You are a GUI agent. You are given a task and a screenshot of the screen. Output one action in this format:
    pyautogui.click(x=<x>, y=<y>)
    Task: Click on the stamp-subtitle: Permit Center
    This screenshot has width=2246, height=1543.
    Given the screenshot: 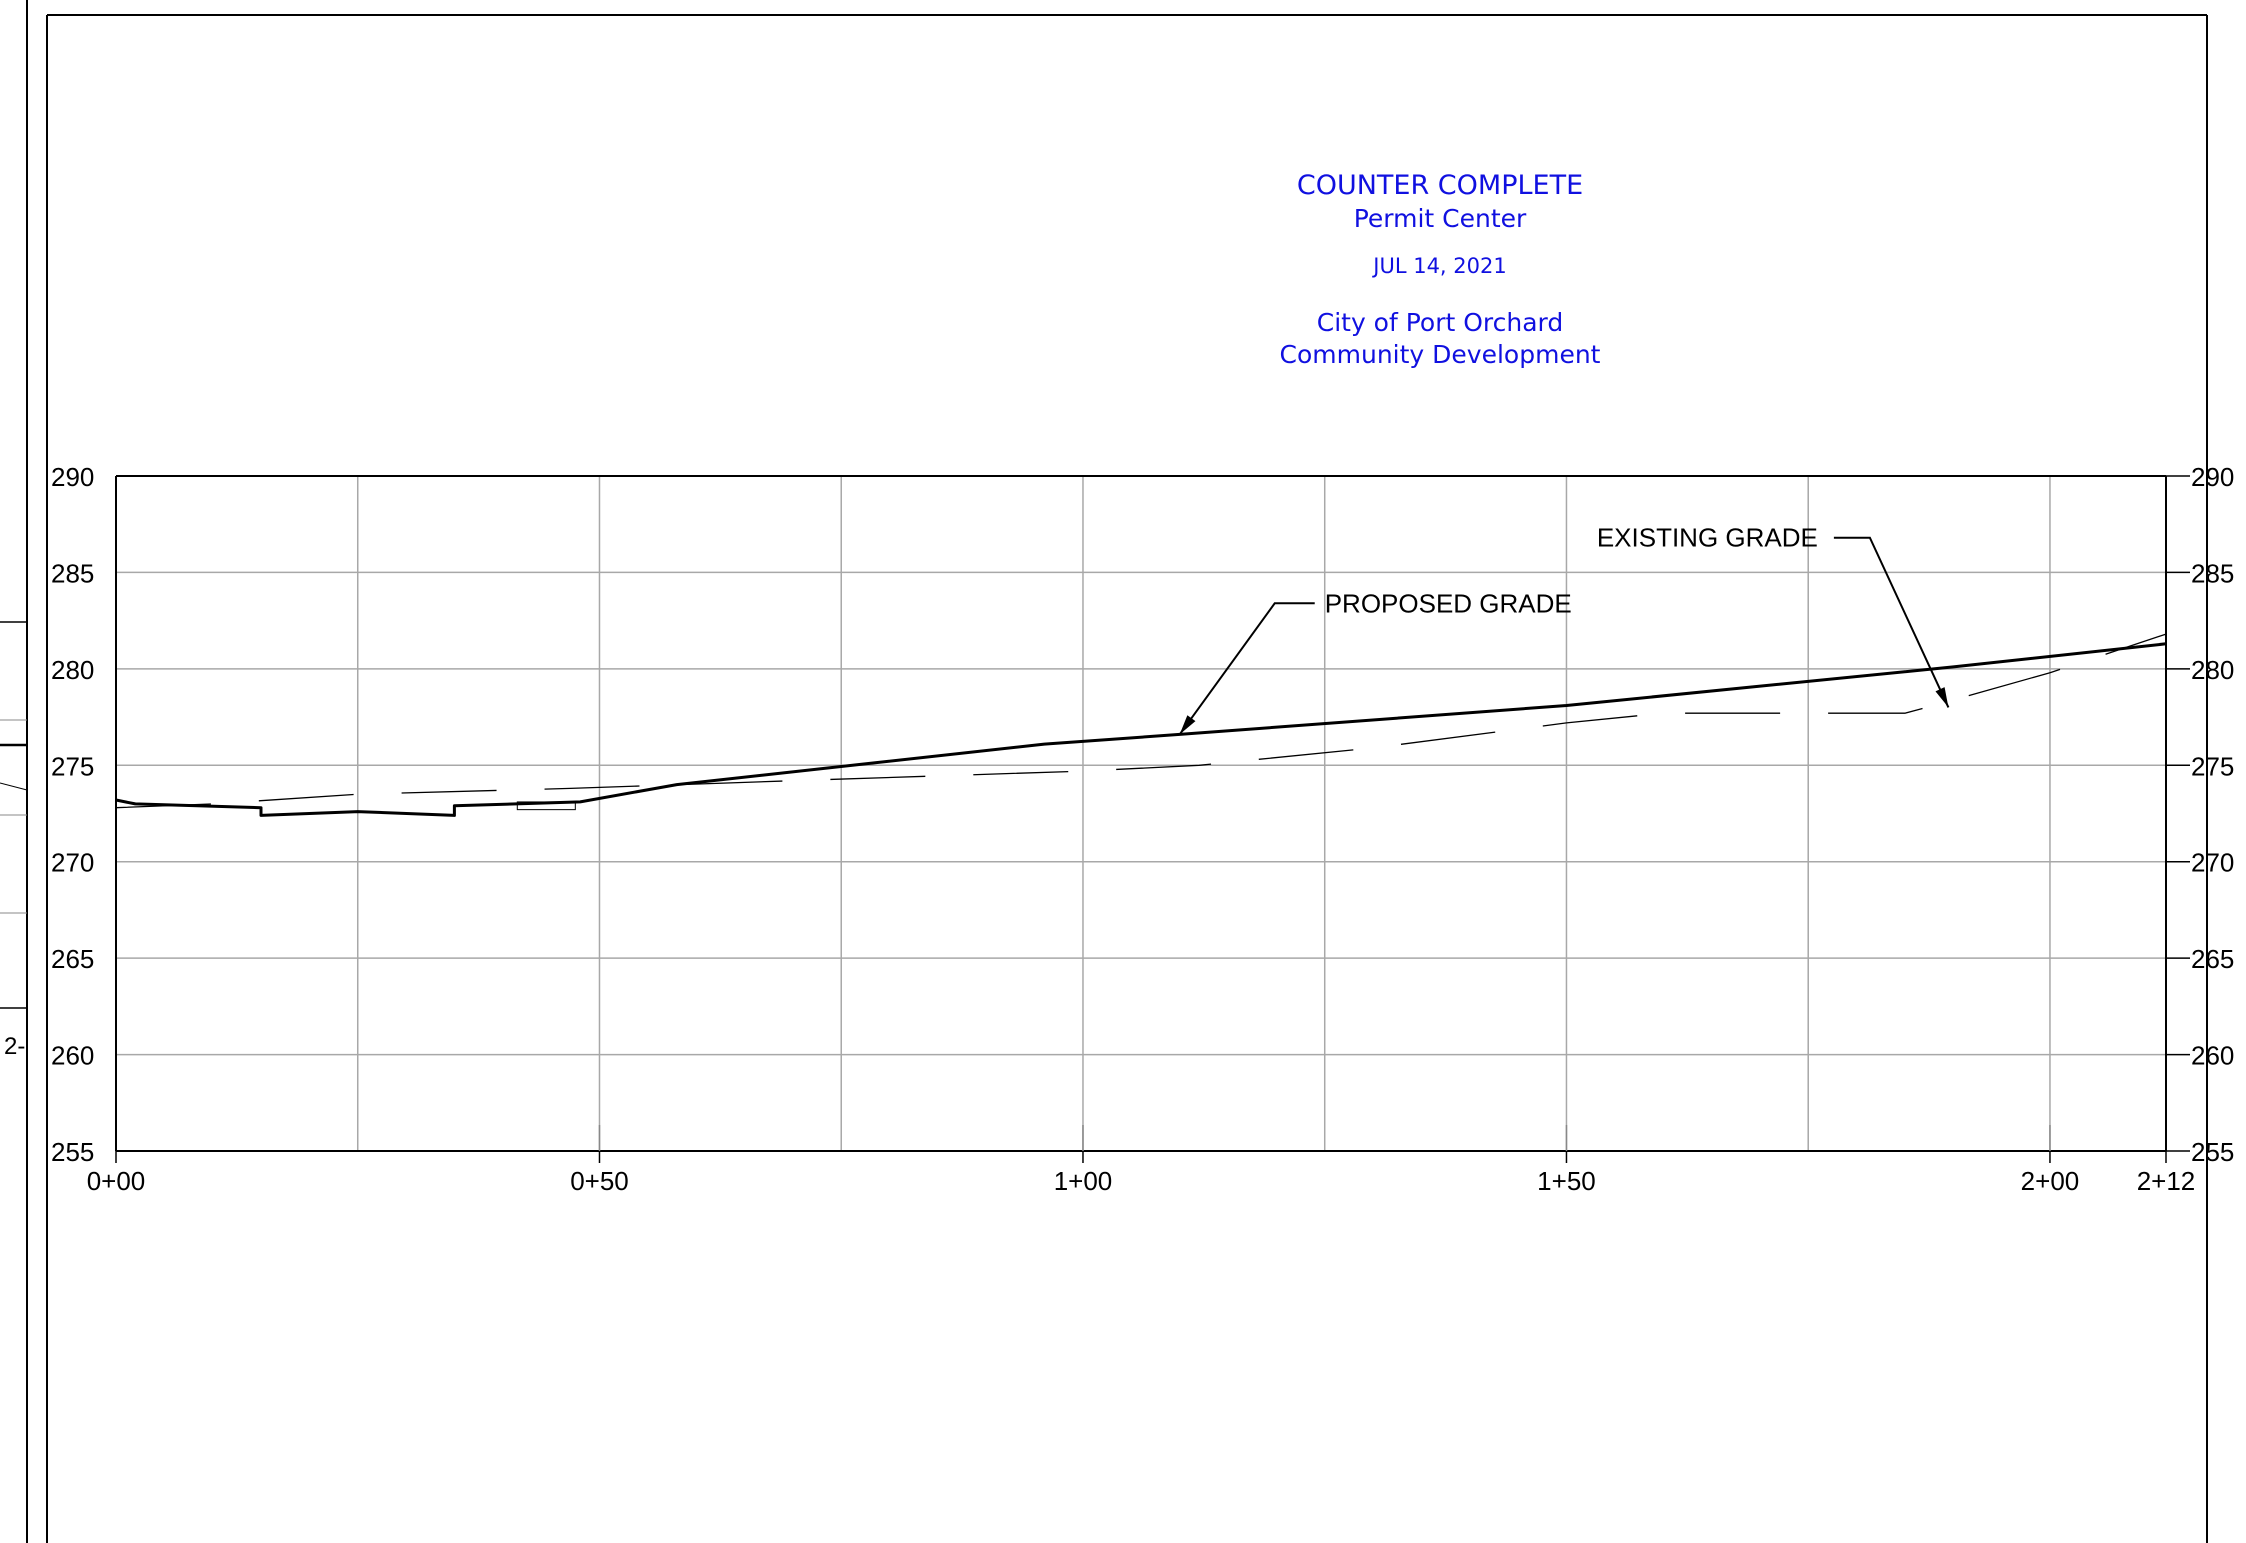 What is the action you would take?
    pyautogui.click(x=1440, y=218)
    